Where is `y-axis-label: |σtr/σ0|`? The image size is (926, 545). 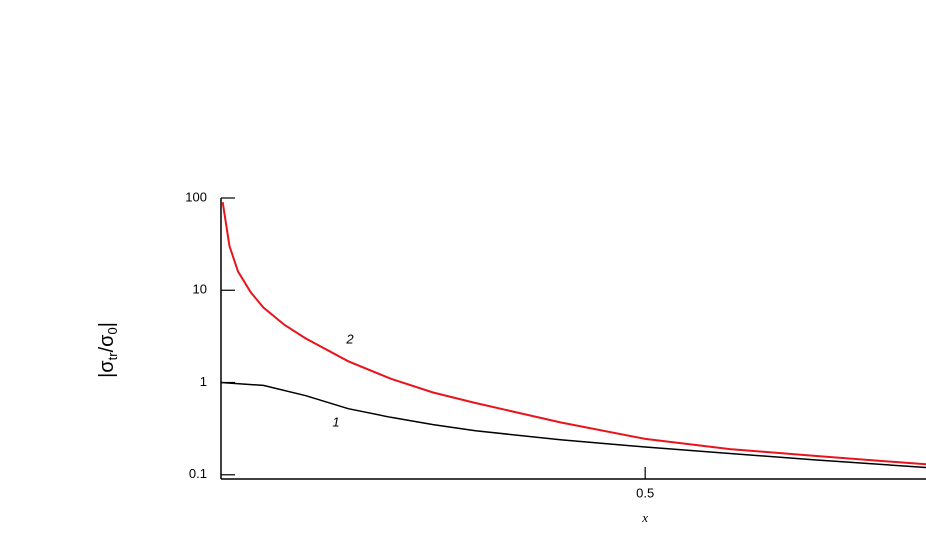 y-axis-label: |σtr/σ0| is located at coordinates (108, 350).